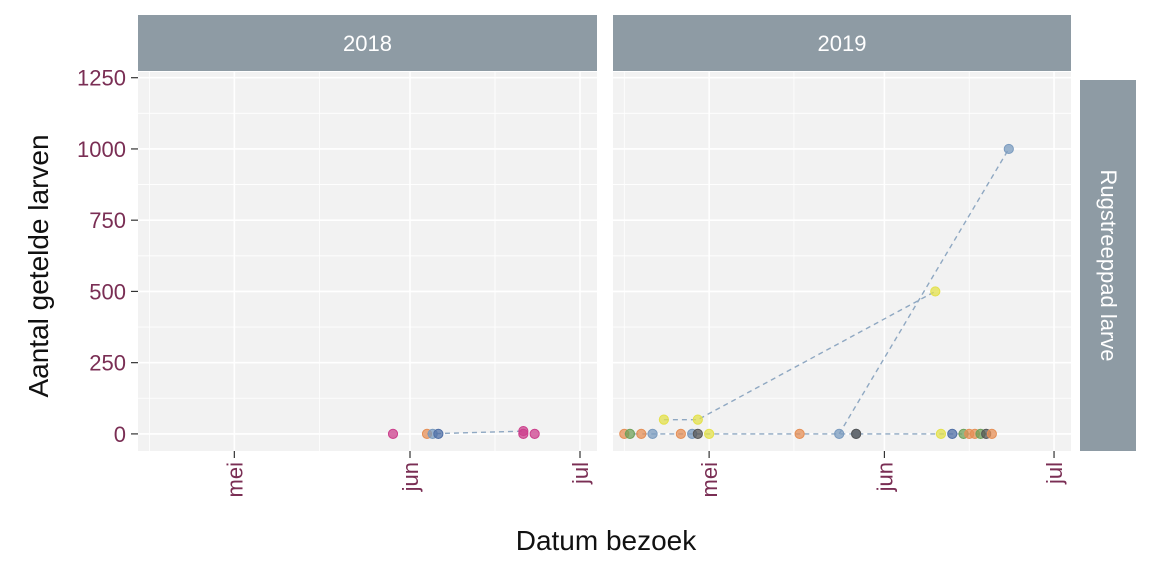  I want to click on y-tick-label: 500, so click(107, 291).